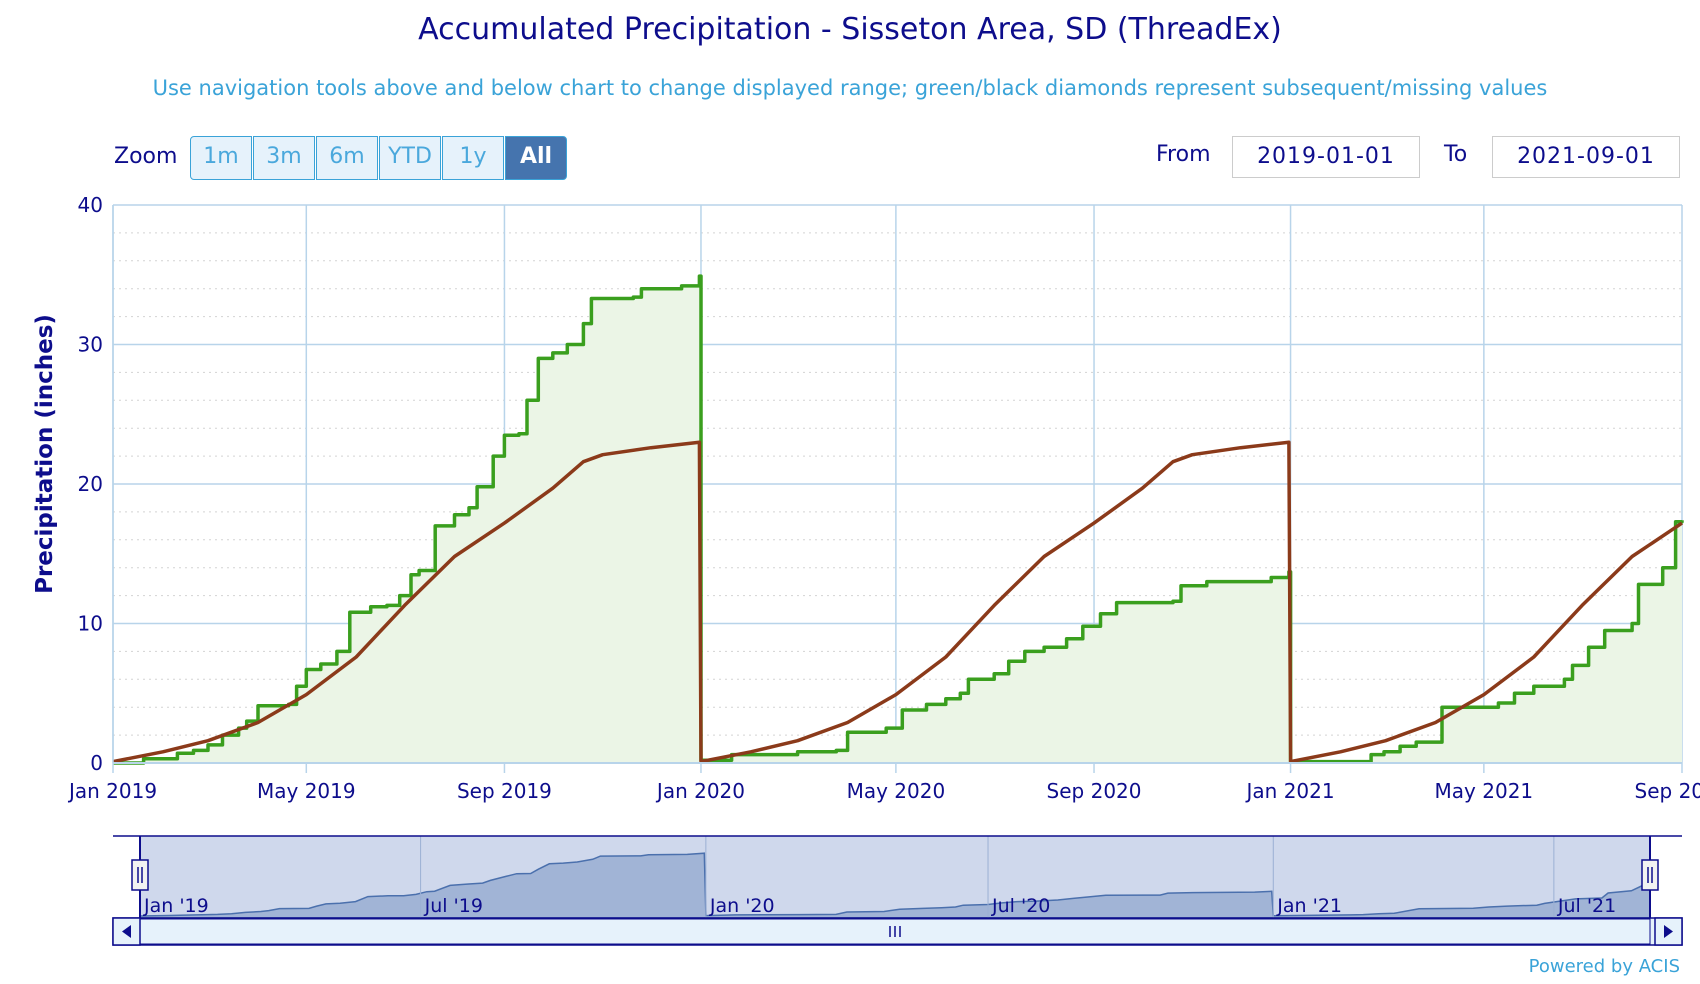  I want to click on y-tick-label: 40, so click(90, 205).